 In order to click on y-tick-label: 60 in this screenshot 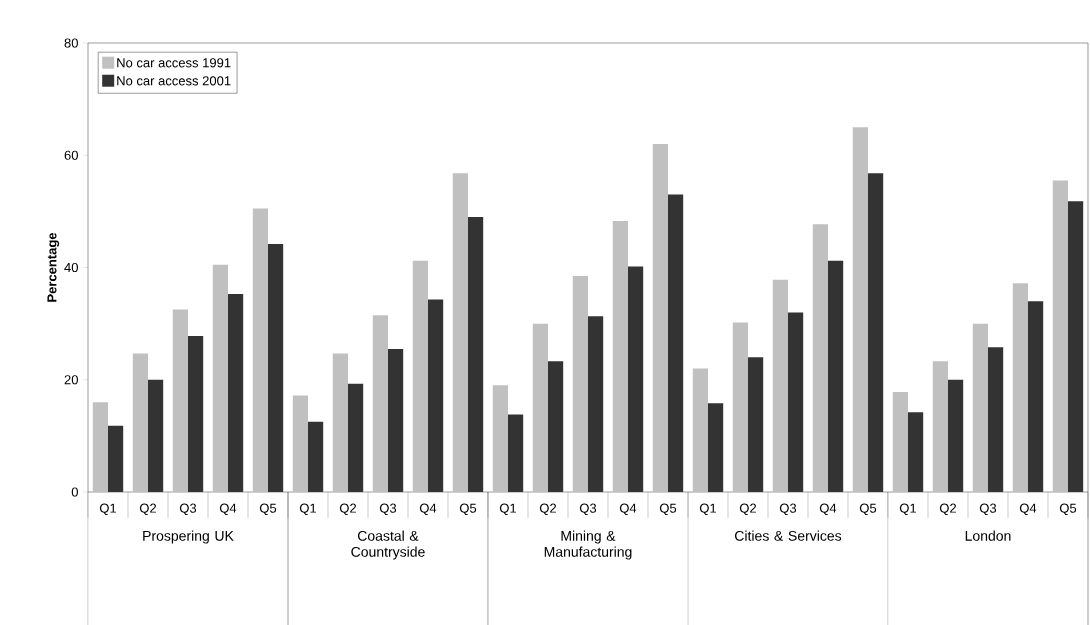, I will do `click(71, 155)`.